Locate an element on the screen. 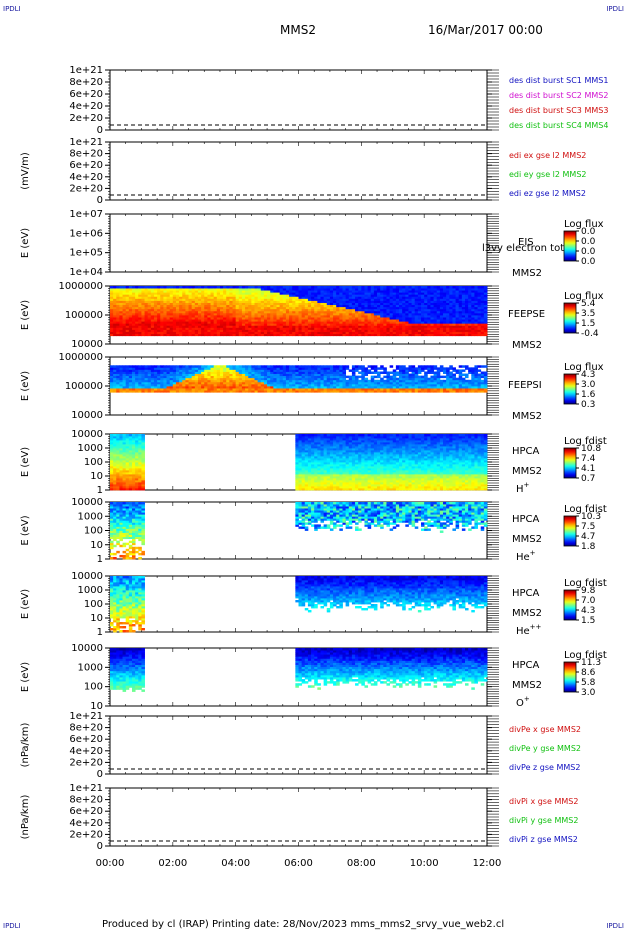 This screenshot has height=934, width=630. legend-entry: divPe x gse MMS2 is located at coordinates (545, 729).